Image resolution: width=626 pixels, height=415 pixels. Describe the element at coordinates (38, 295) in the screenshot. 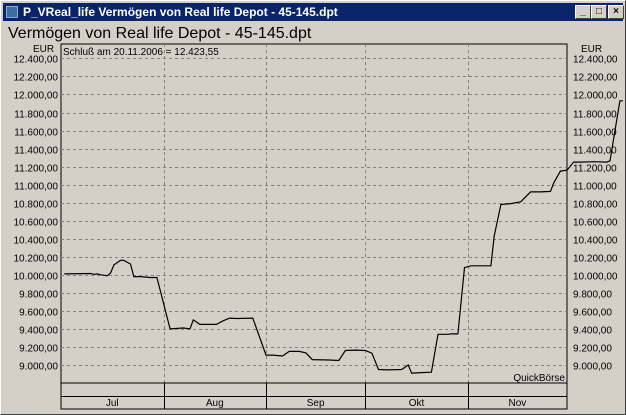

I see `y-tick-label-left: 9.800,00` at that location.